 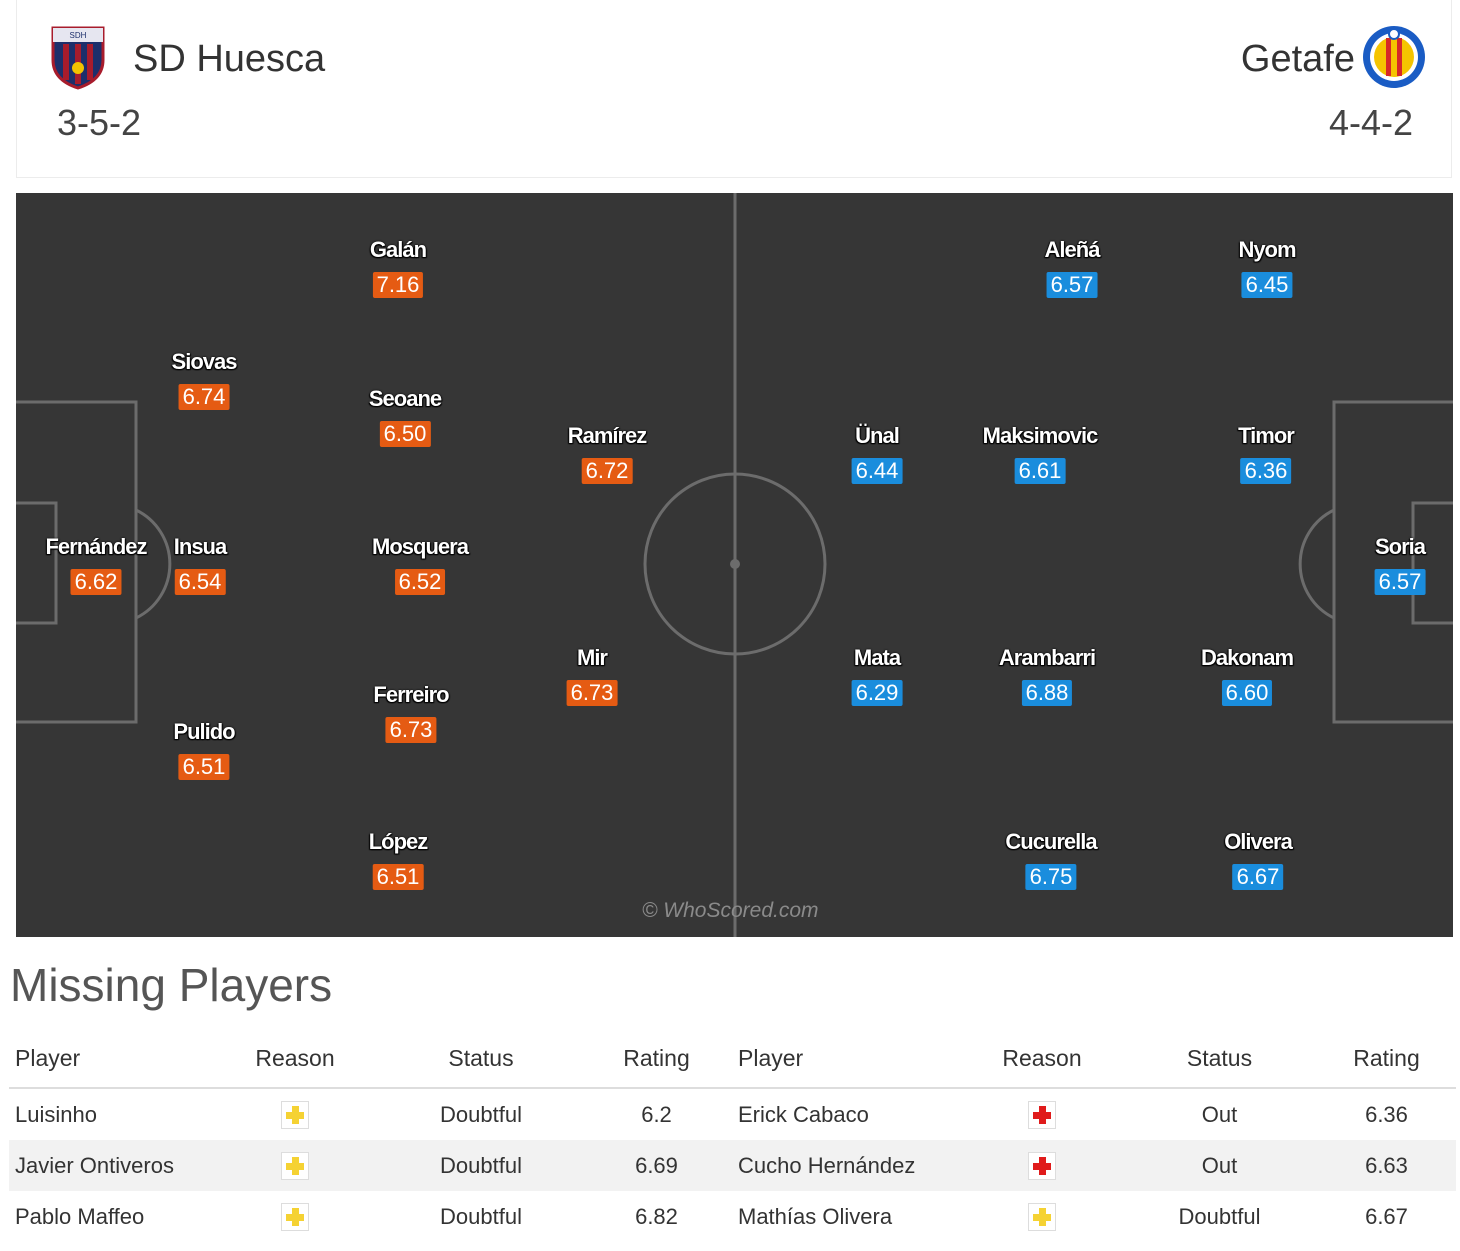 What do you see at coordinates (398, 267) in the screenshot?
I see `player-home-galan: Galán 7.16` at bounding box center [398, 267].